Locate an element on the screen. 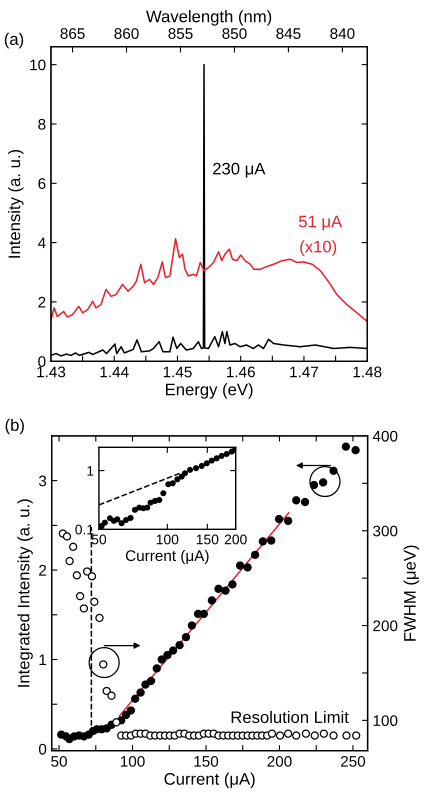 This screenshot has width=432, height=794. x-tick-label: 1.44 is located at coordinates (114, 372).